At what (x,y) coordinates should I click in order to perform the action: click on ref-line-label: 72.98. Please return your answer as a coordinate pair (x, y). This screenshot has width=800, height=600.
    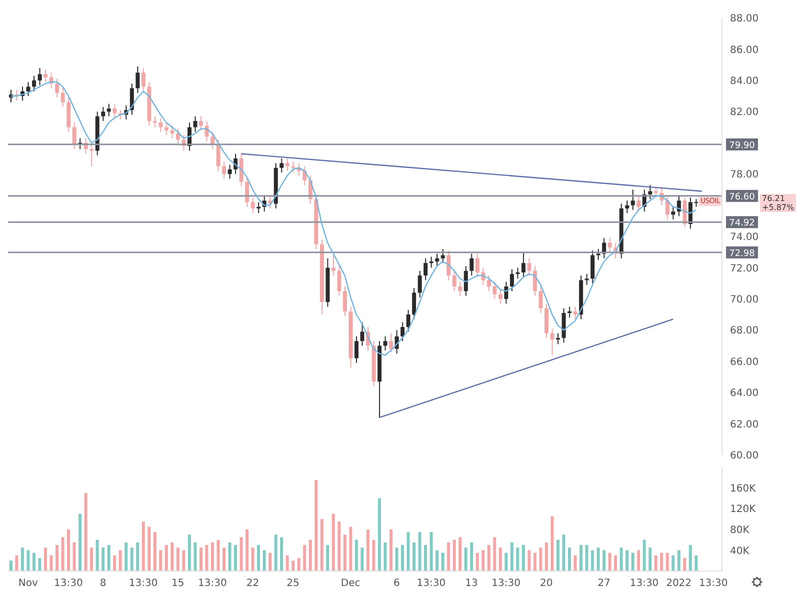
    Looking at the image, I should click on (742, 253).